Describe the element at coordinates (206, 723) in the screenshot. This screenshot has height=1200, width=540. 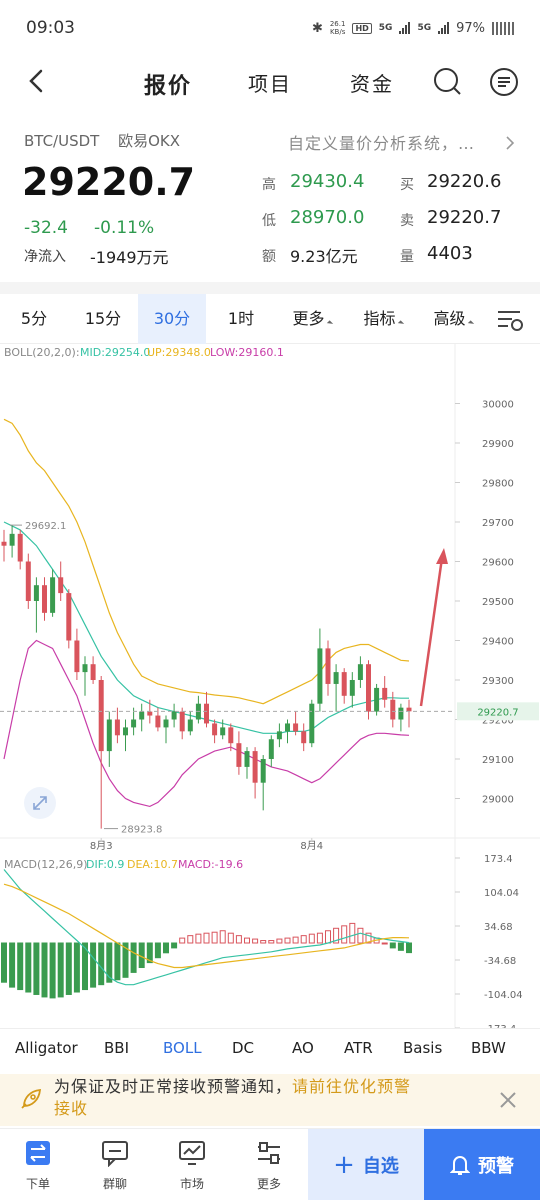
I see `boll-lower-line` at that location.